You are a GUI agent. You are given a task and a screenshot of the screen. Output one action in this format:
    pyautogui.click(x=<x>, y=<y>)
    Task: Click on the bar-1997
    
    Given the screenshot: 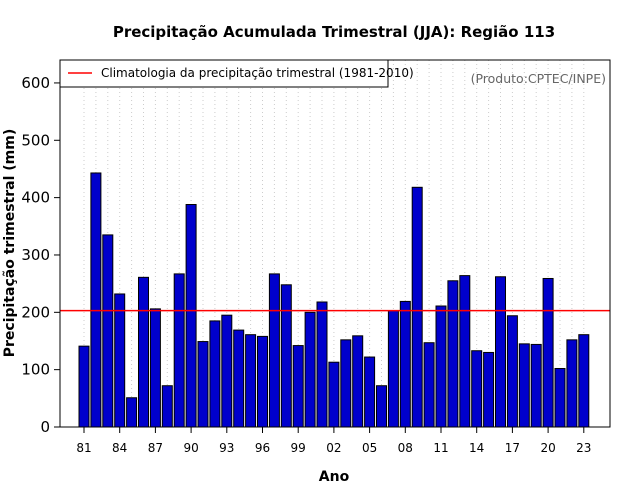 What is the action you would take?
    pyautogui.click(x=274, y=350)
    